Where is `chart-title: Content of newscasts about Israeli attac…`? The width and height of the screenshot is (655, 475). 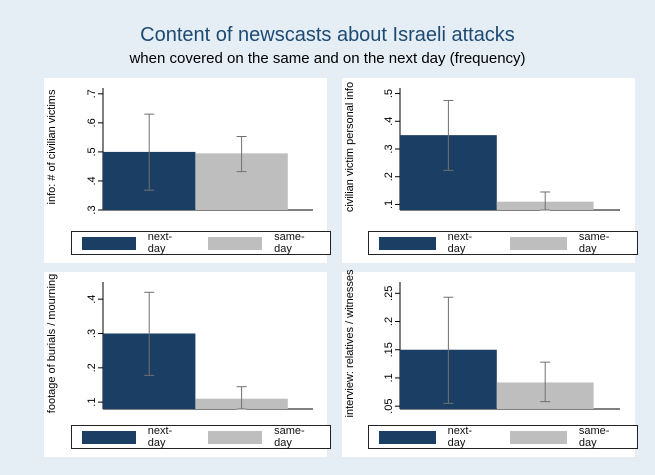
chart-title: Content of newscasts about Israeli attac… is located at coordinates (327, 35).